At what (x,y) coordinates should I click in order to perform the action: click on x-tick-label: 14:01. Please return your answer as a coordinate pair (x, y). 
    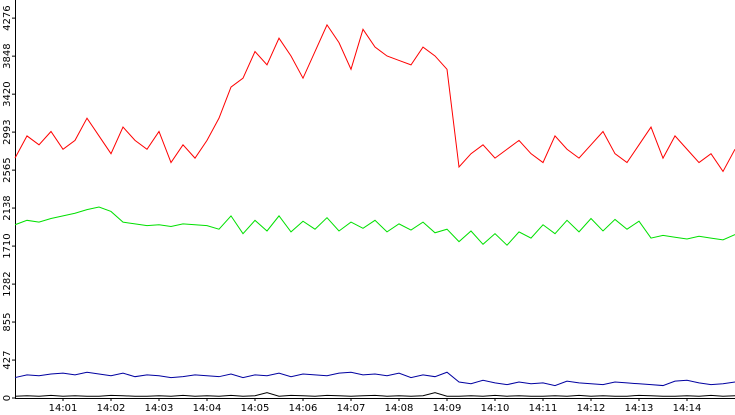
    Looking at the image, I should click on (63, 408).